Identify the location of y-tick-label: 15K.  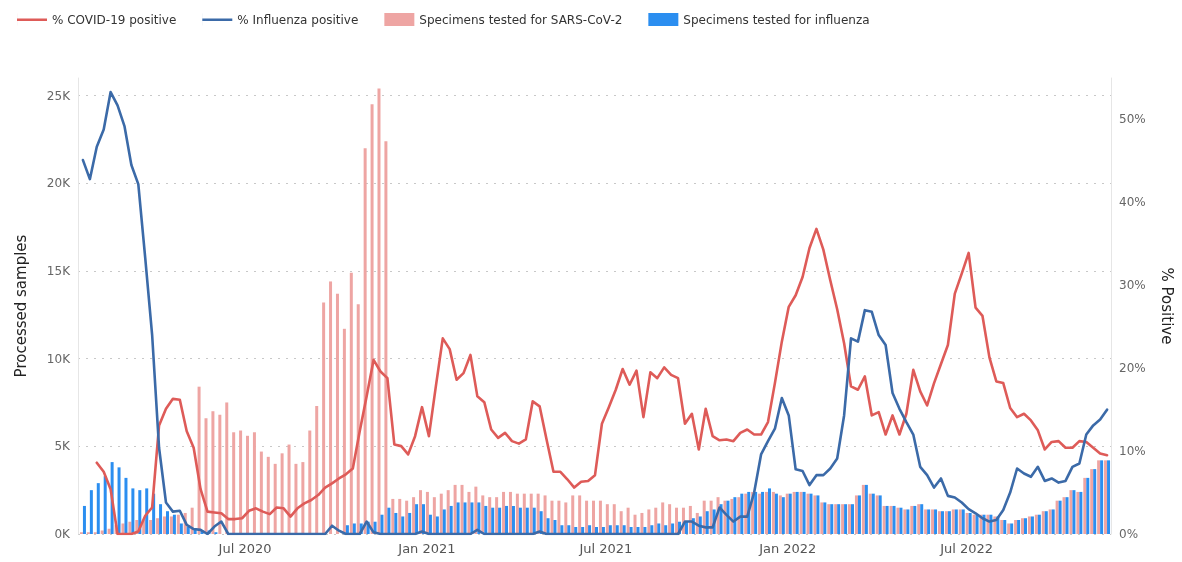
(59, 270).